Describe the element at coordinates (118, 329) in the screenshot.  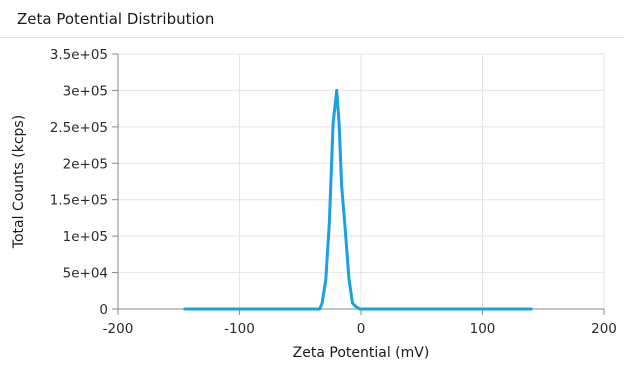
I see `x-tick-label: -200` at that location.